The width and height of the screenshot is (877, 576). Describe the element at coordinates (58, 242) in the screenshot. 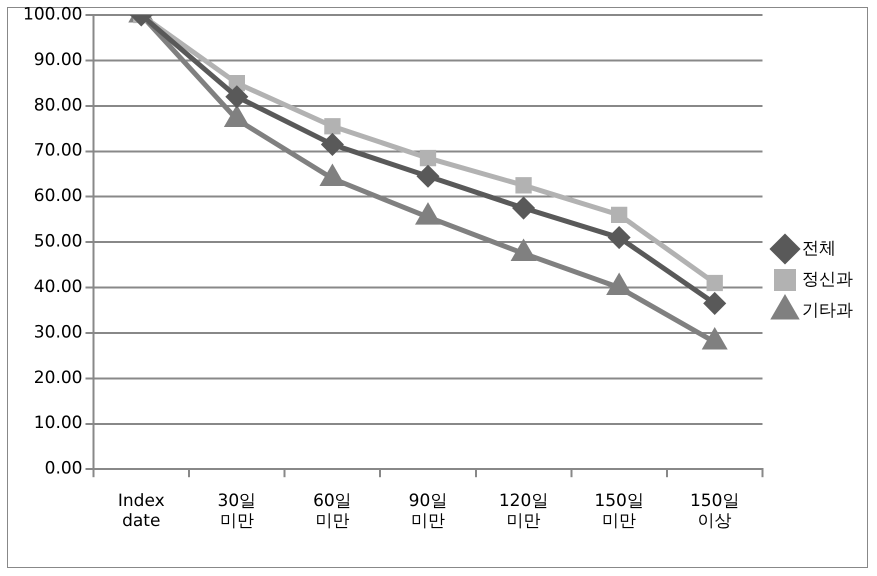

I see `y-tick-label: 50.00` at that location.